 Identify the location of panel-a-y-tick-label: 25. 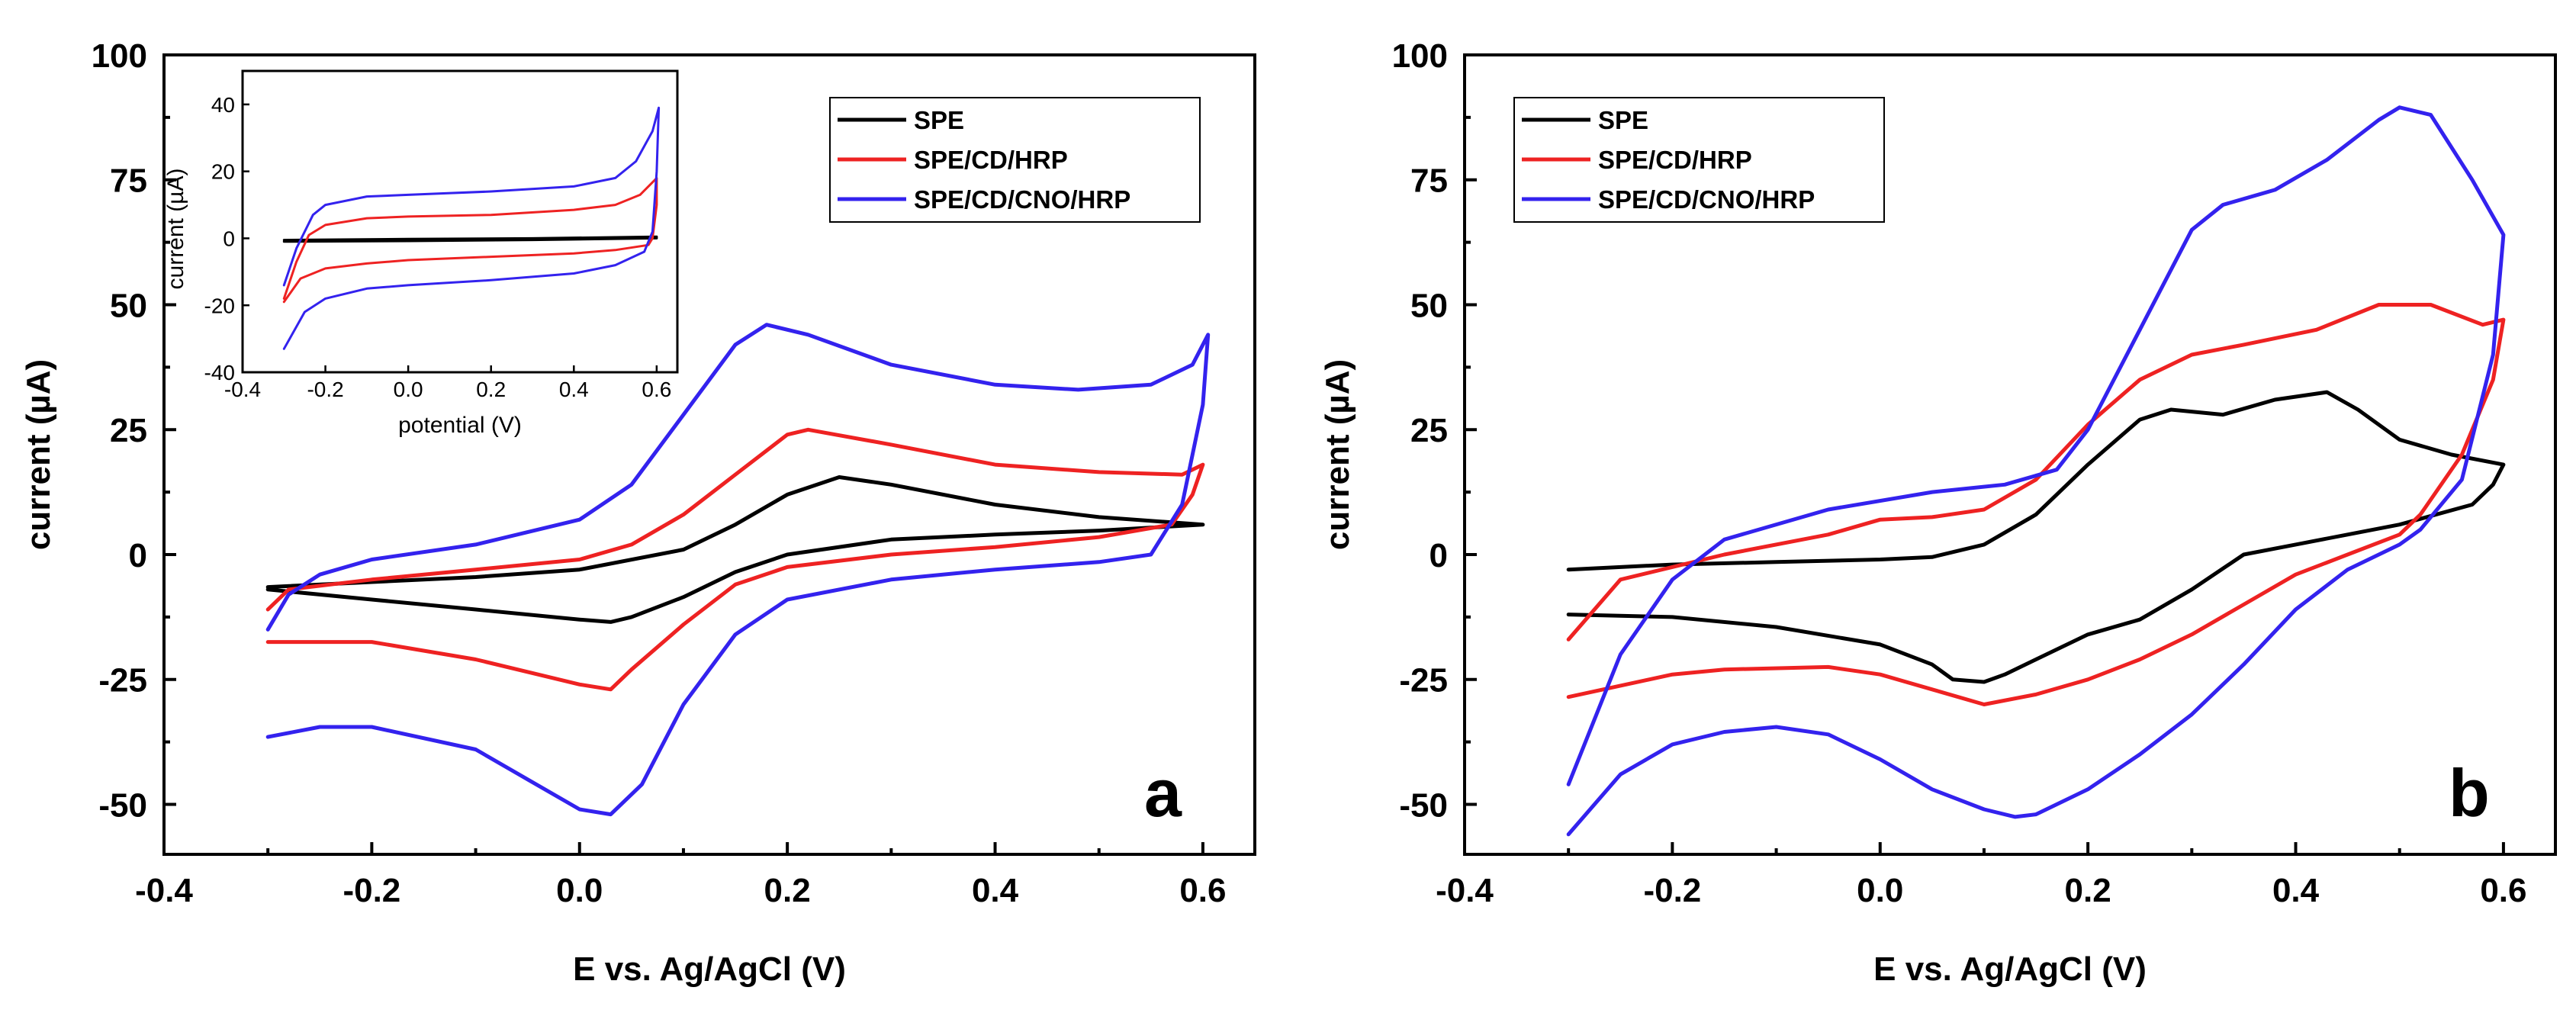
(128, 430).